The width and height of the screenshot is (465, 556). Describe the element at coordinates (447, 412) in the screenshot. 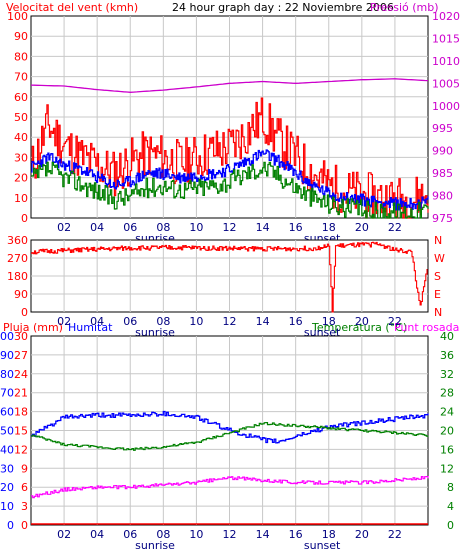

I see `temperature-tick-label: 24` at that location.